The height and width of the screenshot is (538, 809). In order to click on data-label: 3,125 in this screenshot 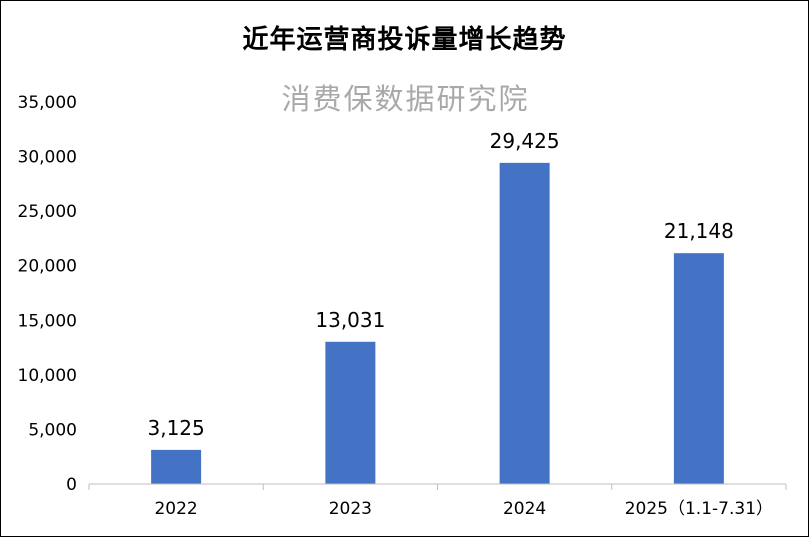, I will do `click(175, 428)`.